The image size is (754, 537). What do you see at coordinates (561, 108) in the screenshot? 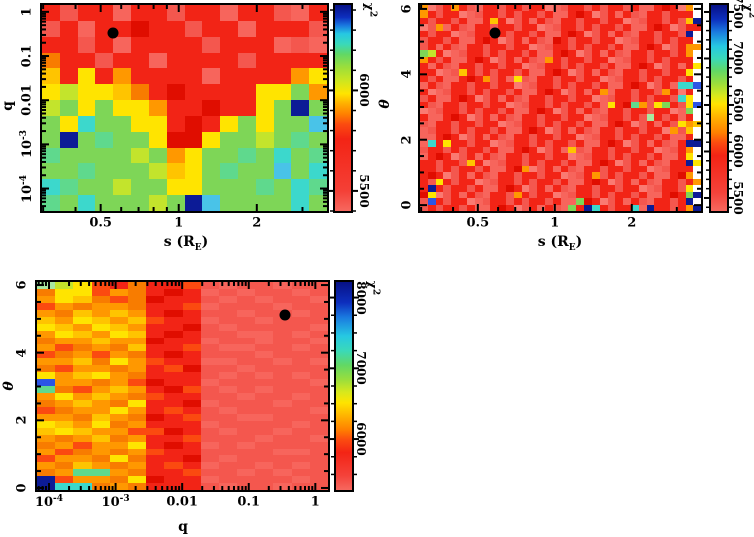
I see `heatmap-grid-tr` at bounding box center [561, 108].